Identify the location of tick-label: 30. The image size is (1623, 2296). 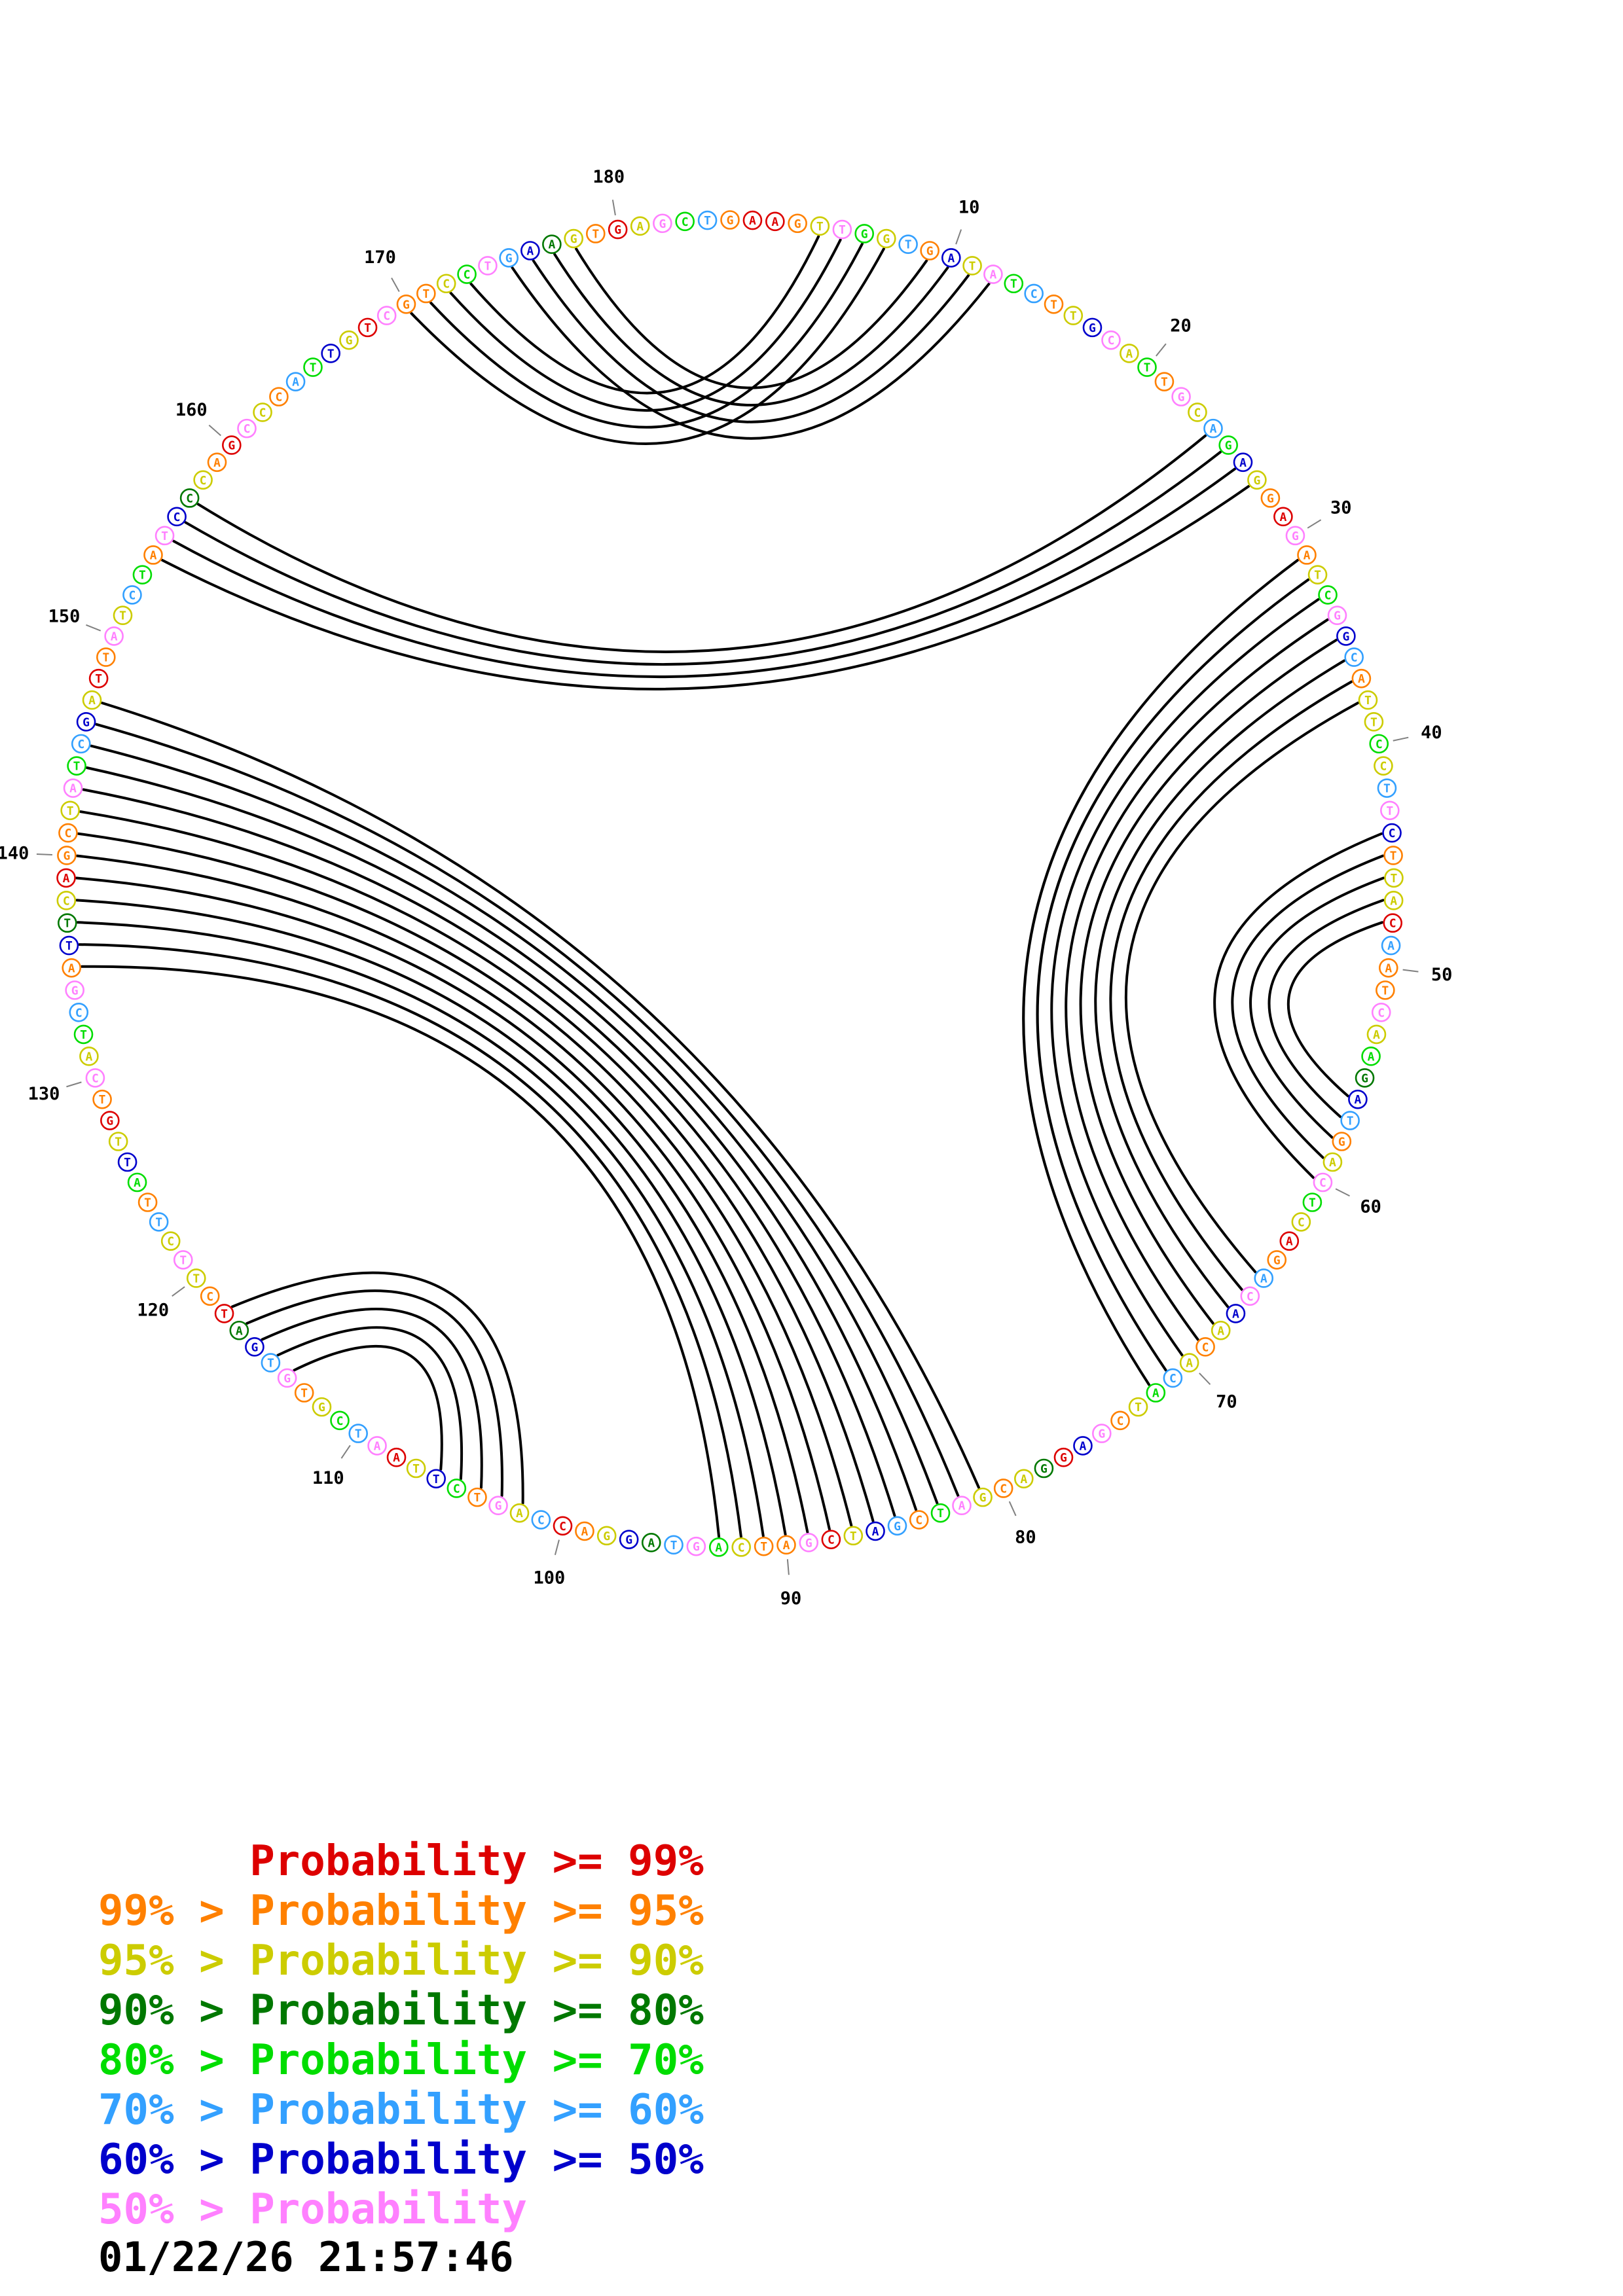
(1341, 507).